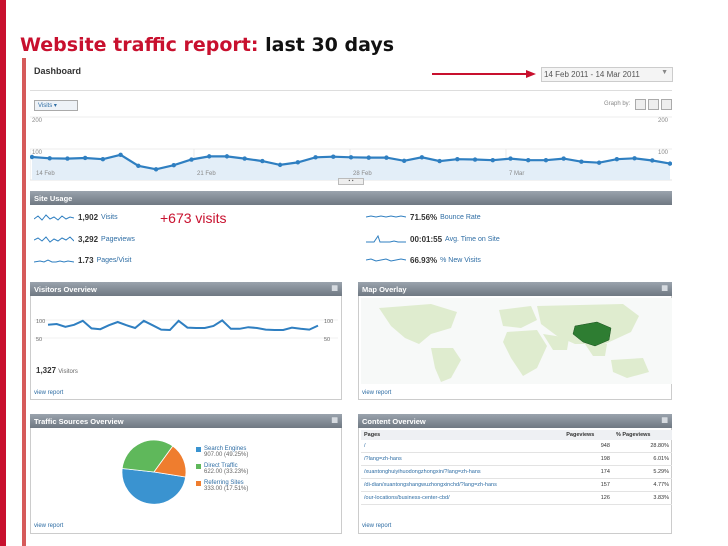  Describe the element at coordinates (617, 104) in the screenshot. I see `graph-by-label: Graph by:` at that location.